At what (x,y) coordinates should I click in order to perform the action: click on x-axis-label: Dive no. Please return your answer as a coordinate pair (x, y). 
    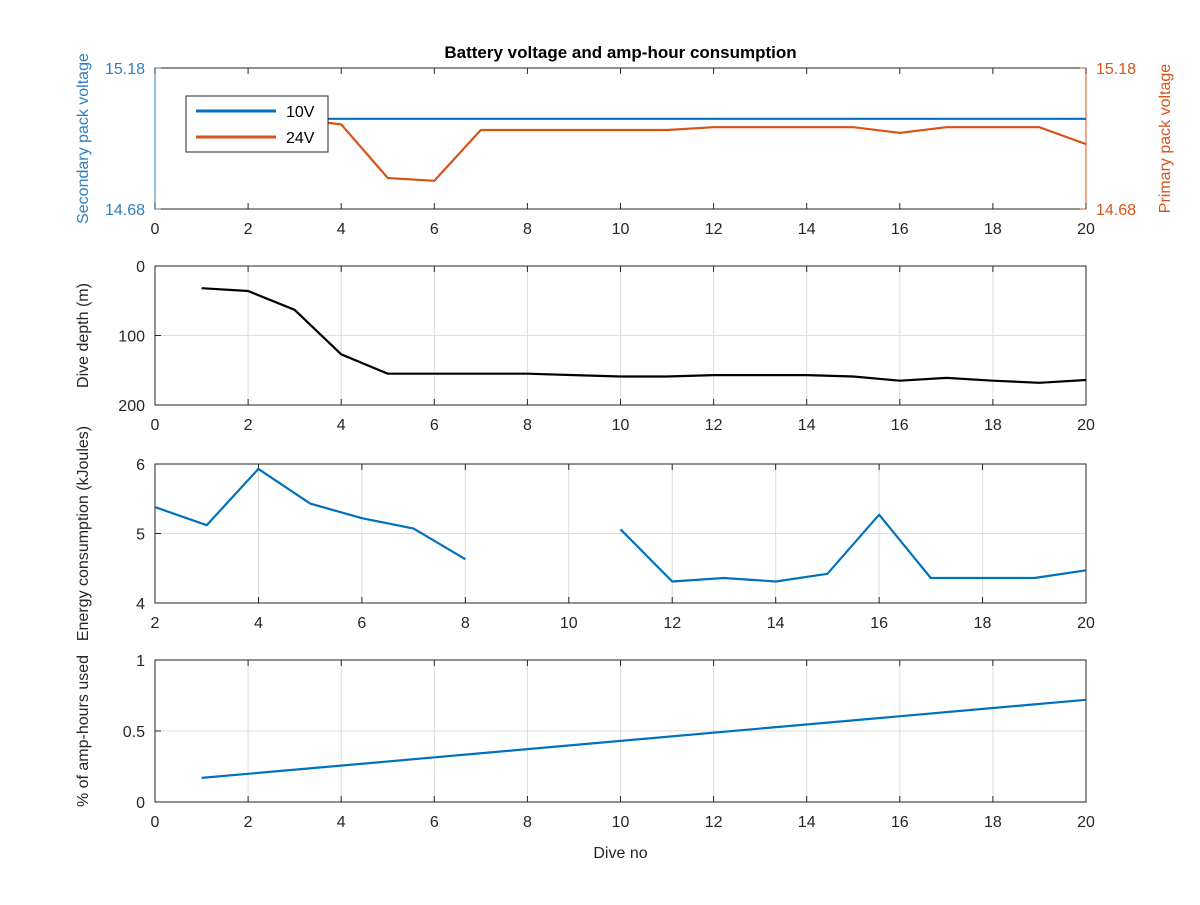
    Looking at the image, I should click on (620, 853).